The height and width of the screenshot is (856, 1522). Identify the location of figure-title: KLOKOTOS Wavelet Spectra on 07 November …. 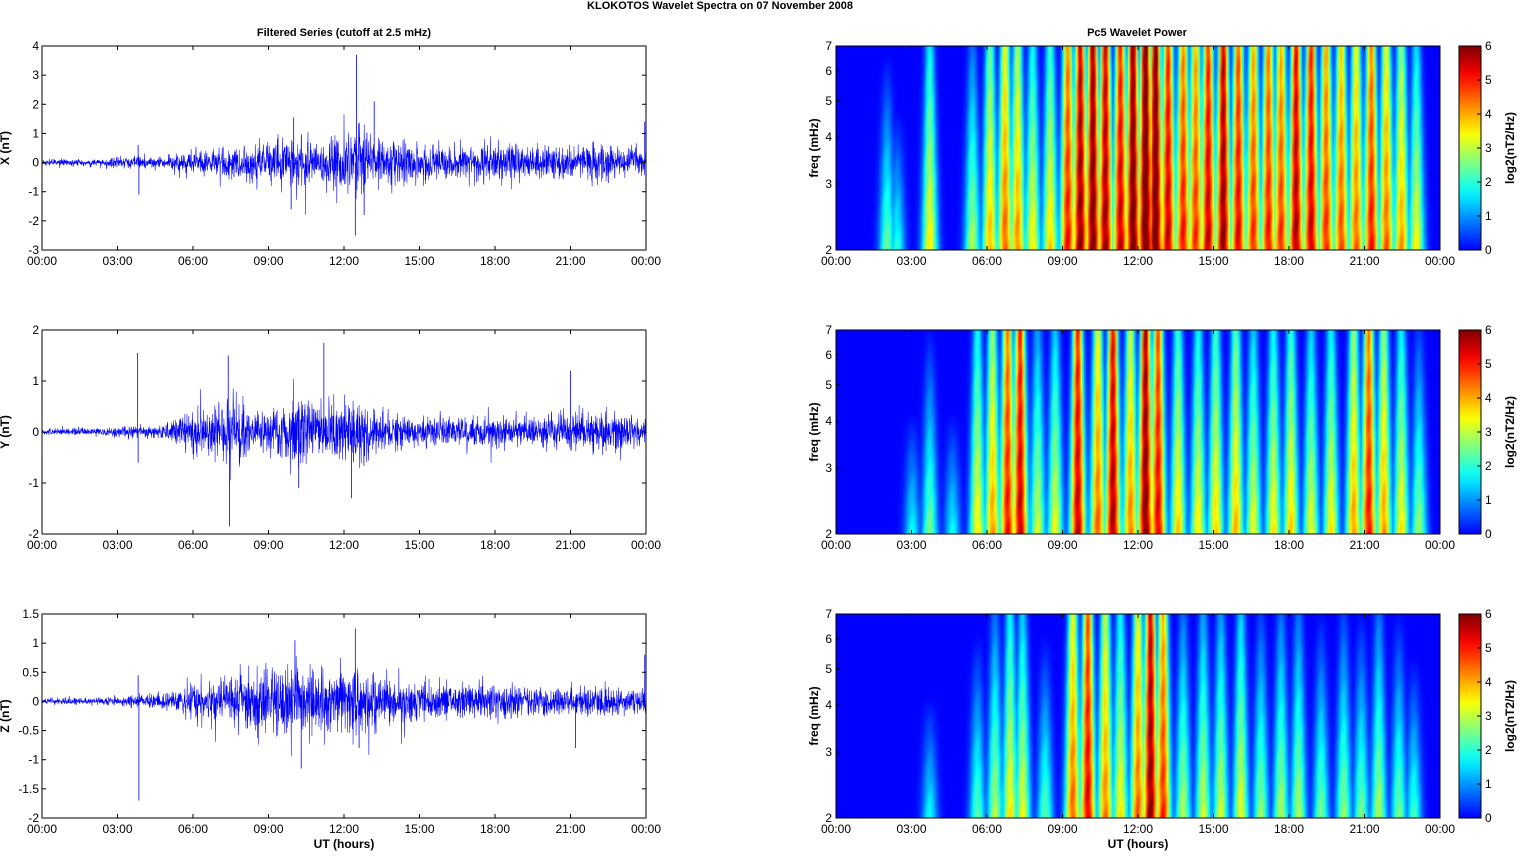
(720, 6).